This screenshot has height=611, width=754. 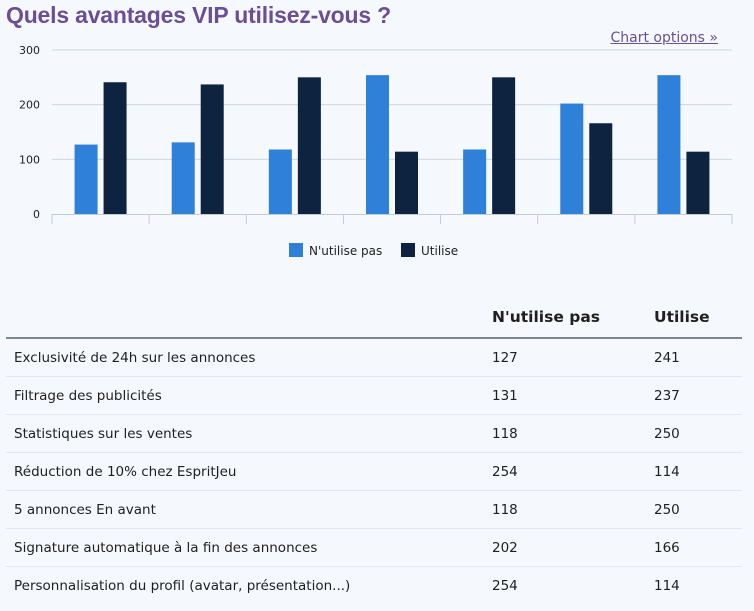 What do you see at coordinates (664, 38) in the screenshot?
I see `chart-options-link: Chart options »` at bounding box center [664, 38].